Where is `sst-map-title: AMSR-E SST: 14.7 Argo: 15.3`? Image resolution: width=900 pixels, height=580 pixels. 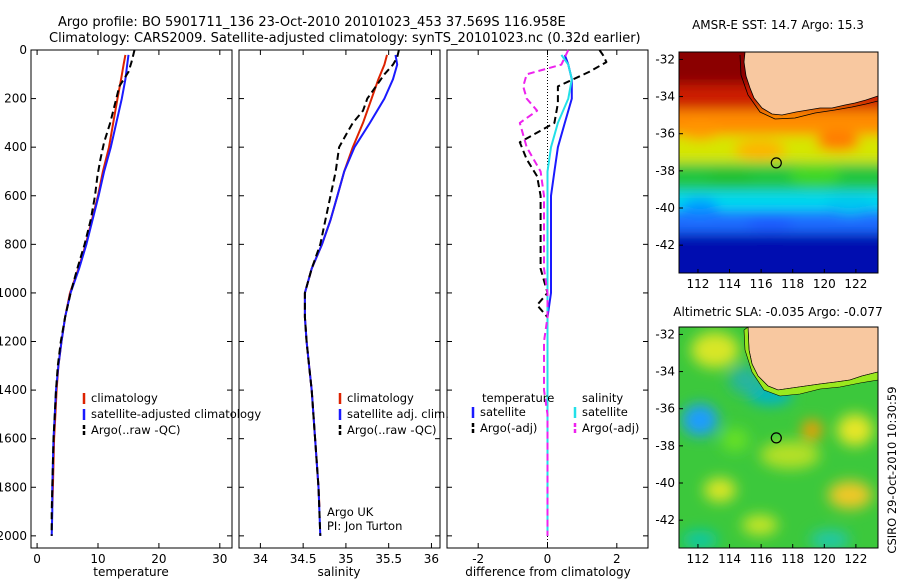 sst-map-title: AMSR-E SST: 14.7 Argo: 15.3 is located at coordinates (778, 25).